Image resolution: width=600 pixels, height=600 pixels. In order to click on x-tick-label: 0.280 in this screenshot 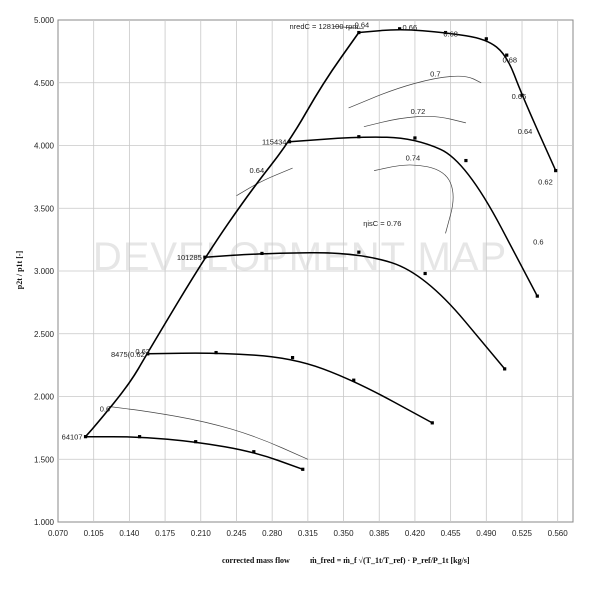, I will do `click(272, 533)`.